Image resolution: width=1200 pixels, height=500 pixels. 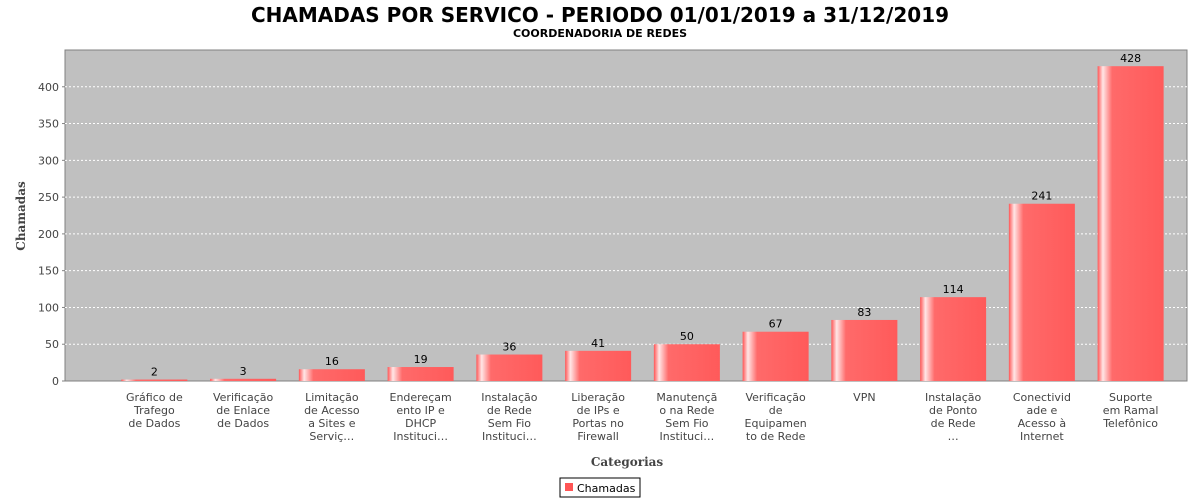 What do you see at coordinates (600, 33) in the screenshot?
I see `chart-subtitle: COORDENADORIA DE REDES` at bounding box center [600, 33].